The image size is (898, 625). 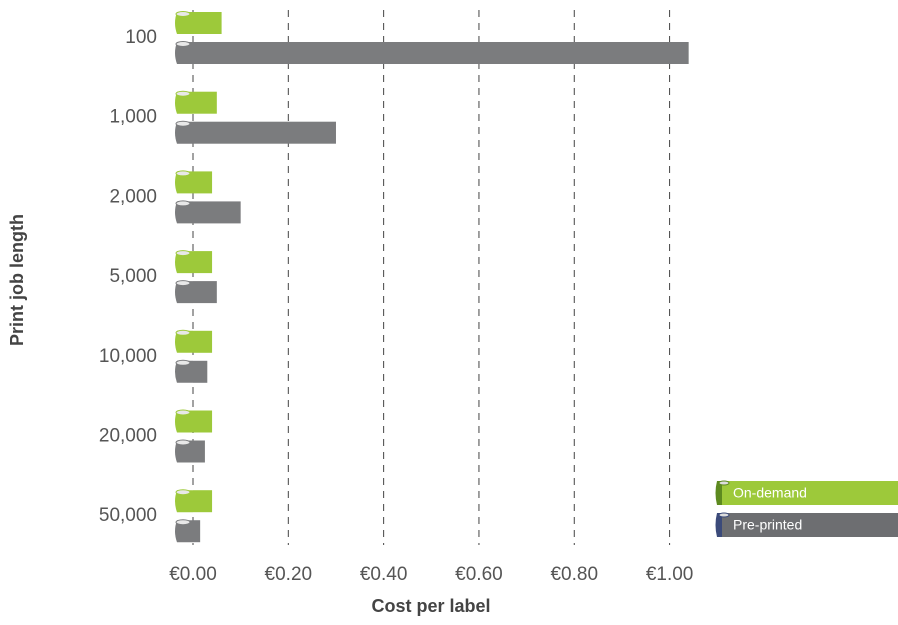 I want to click on legend-label: Pre-printed, so click(x=767, y=525).